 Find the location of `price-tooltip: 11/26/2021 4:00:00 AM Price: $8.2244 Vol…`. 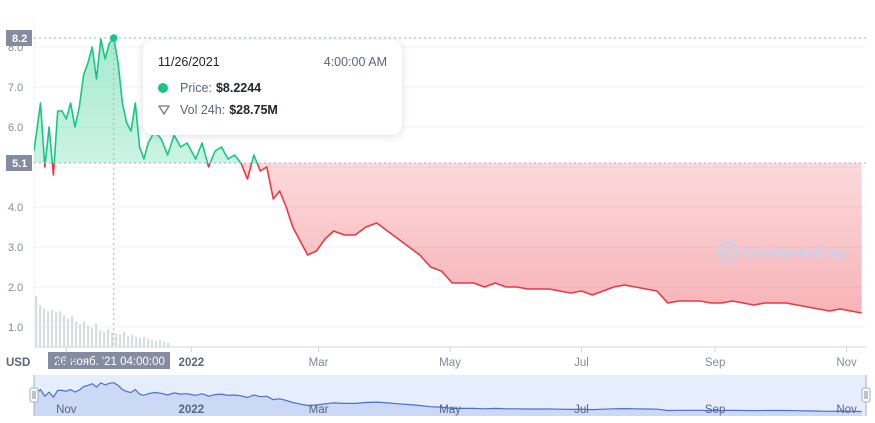

price-tooltip: 11/26/2021 4:00:00 AM Price: $8.2244 Vol… is located at coordinates (272, 87).